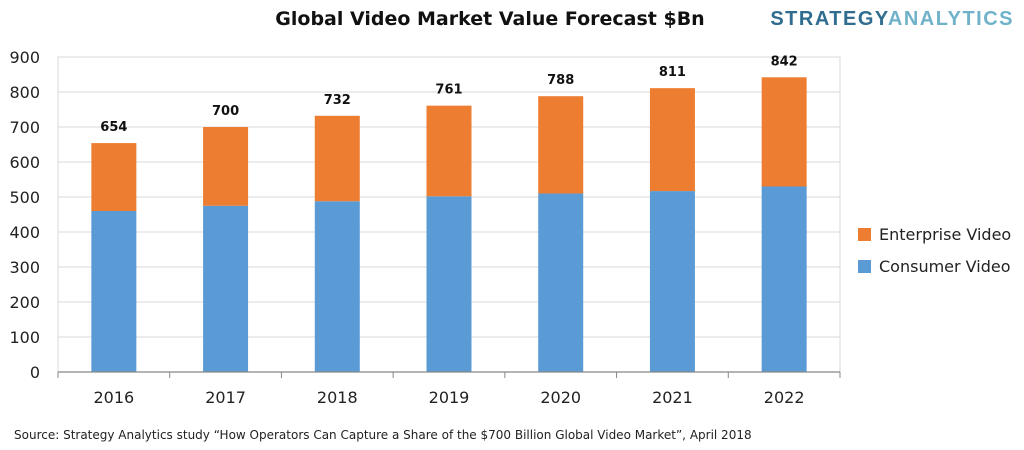 This screenshot has width=1024, height=450. I want to click on y-tick-label: 500, so click(24, 197).